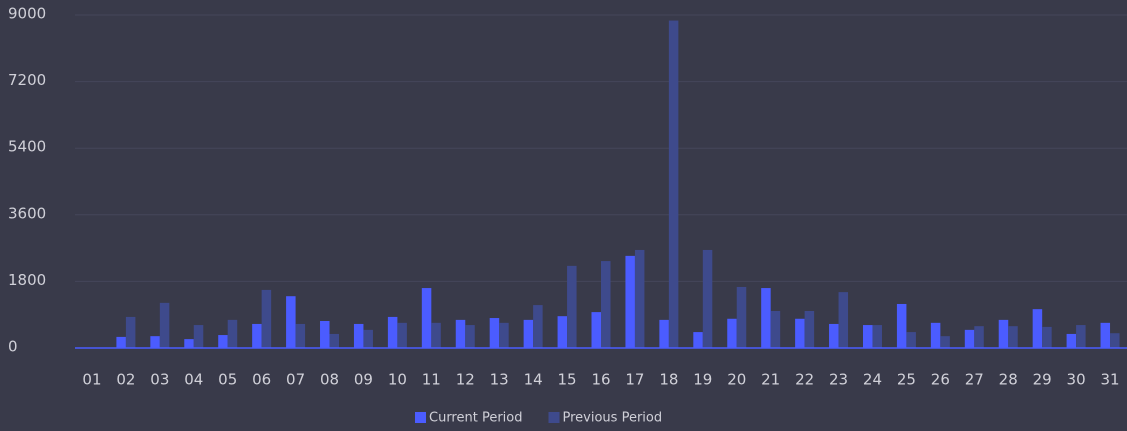 The image size is (1127, 431). What do you see at coordinates (600, 380) in the screenshot?
I see `x-tick-label: 16` at bounding box center [600, 380].